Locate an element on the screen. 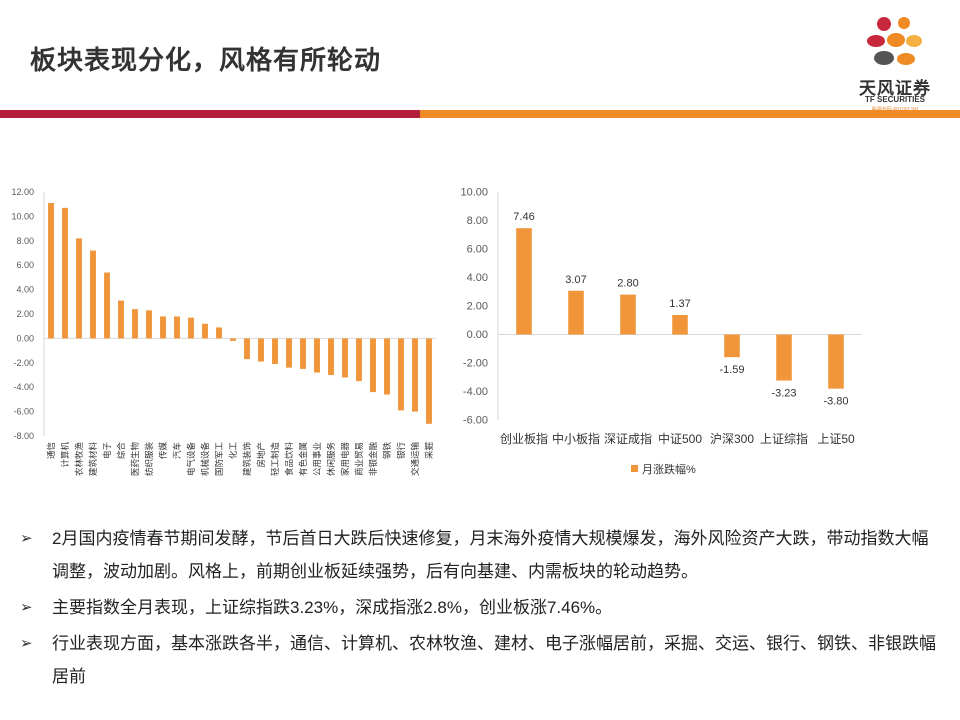 This screenshot has width=960, height=720. header-band-left is located at coordinates (210, 114).